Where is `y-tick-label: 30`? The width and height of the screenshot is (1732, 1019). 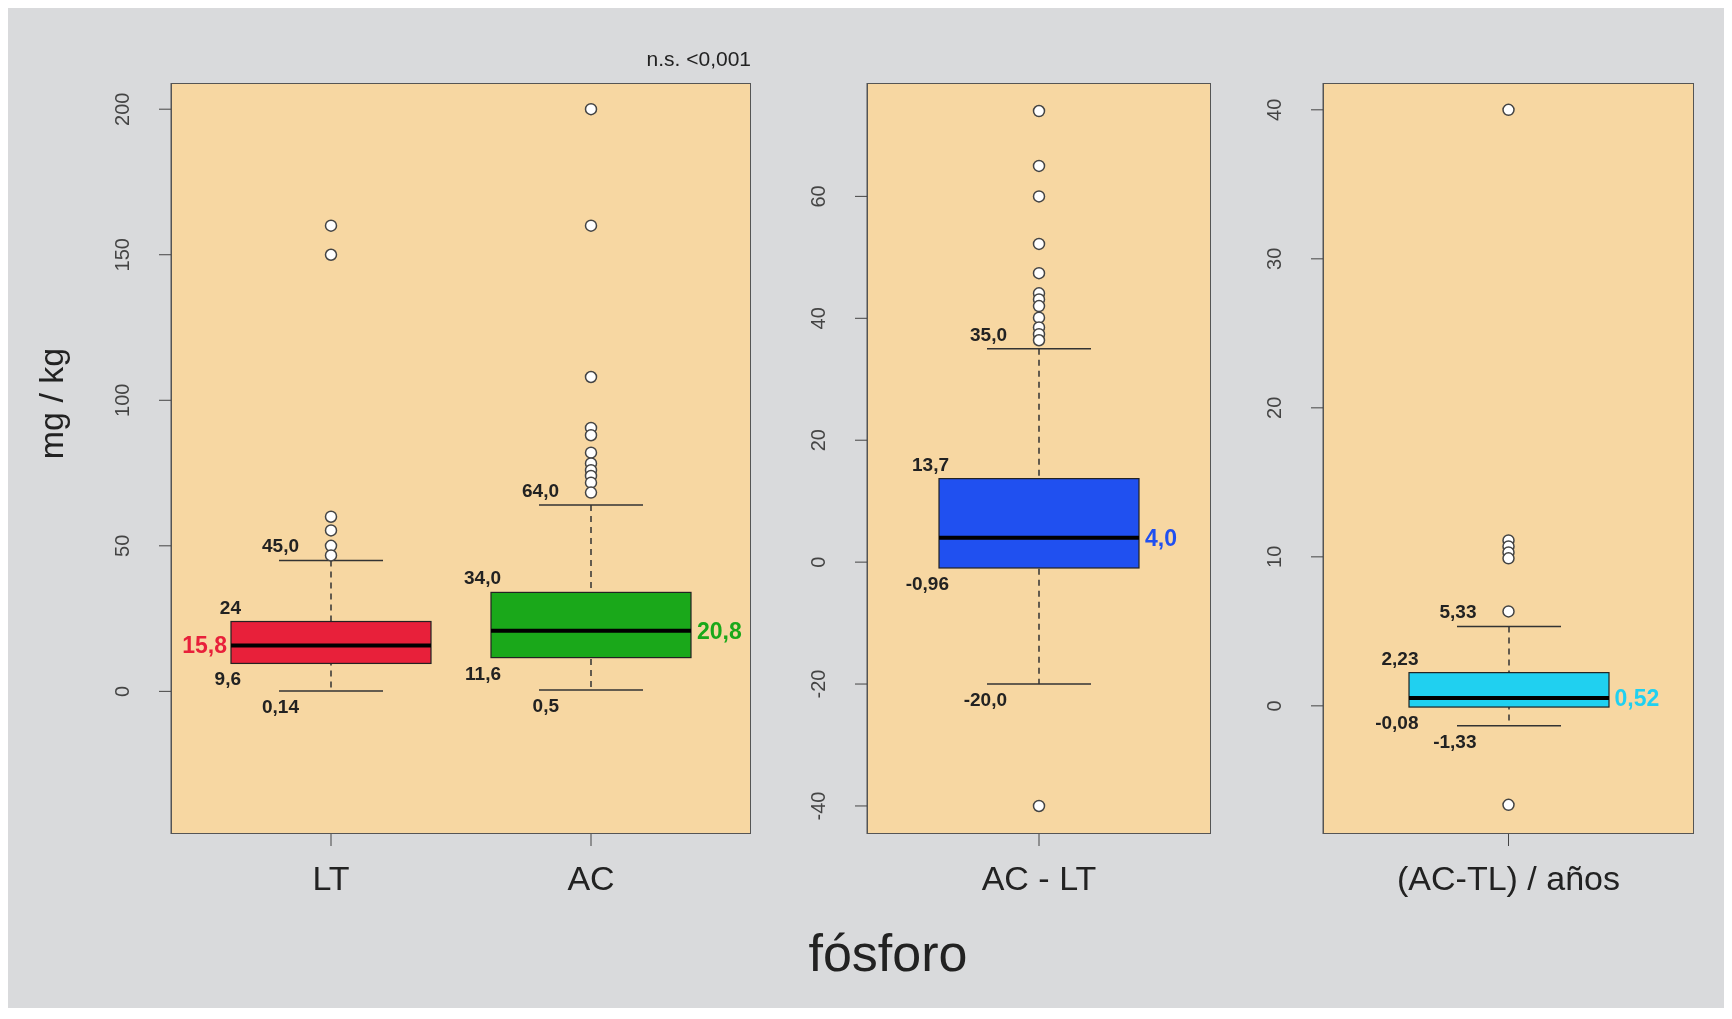 y-tick-label: 30 is located at coordinates (1274, 258).